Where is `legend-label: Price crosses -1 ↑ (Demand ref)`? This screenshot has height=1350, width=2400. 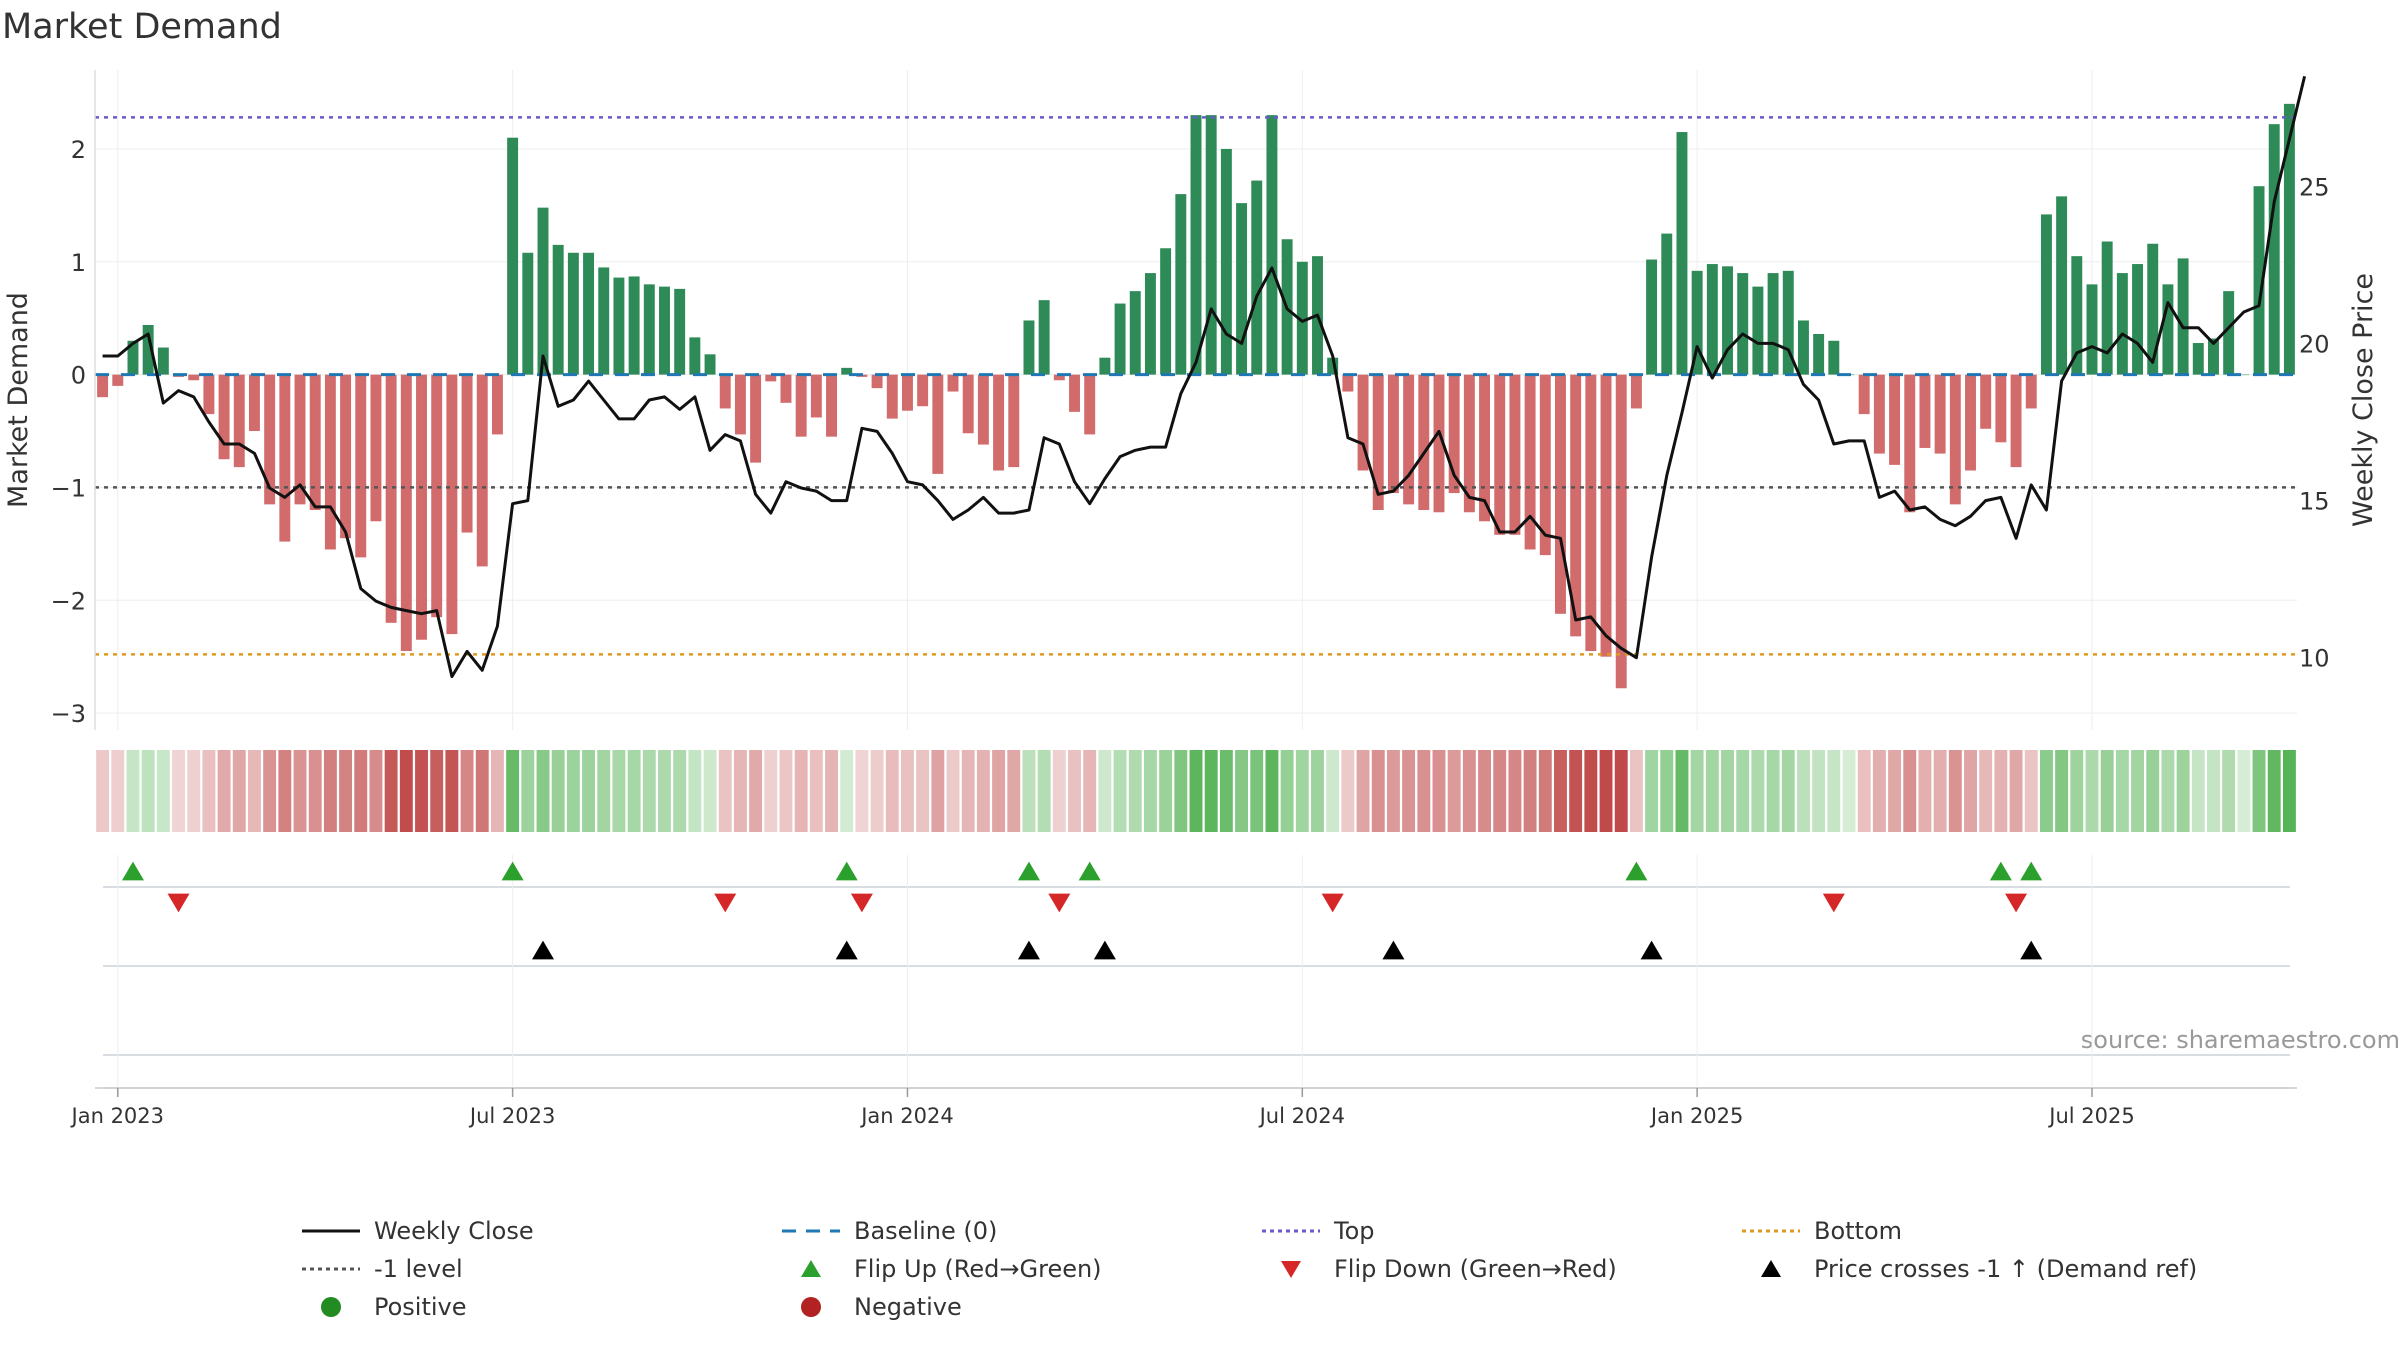
legend-label: Price crosses -1 ↑ (Demand ref) is located at coordinates (2006, 1269).